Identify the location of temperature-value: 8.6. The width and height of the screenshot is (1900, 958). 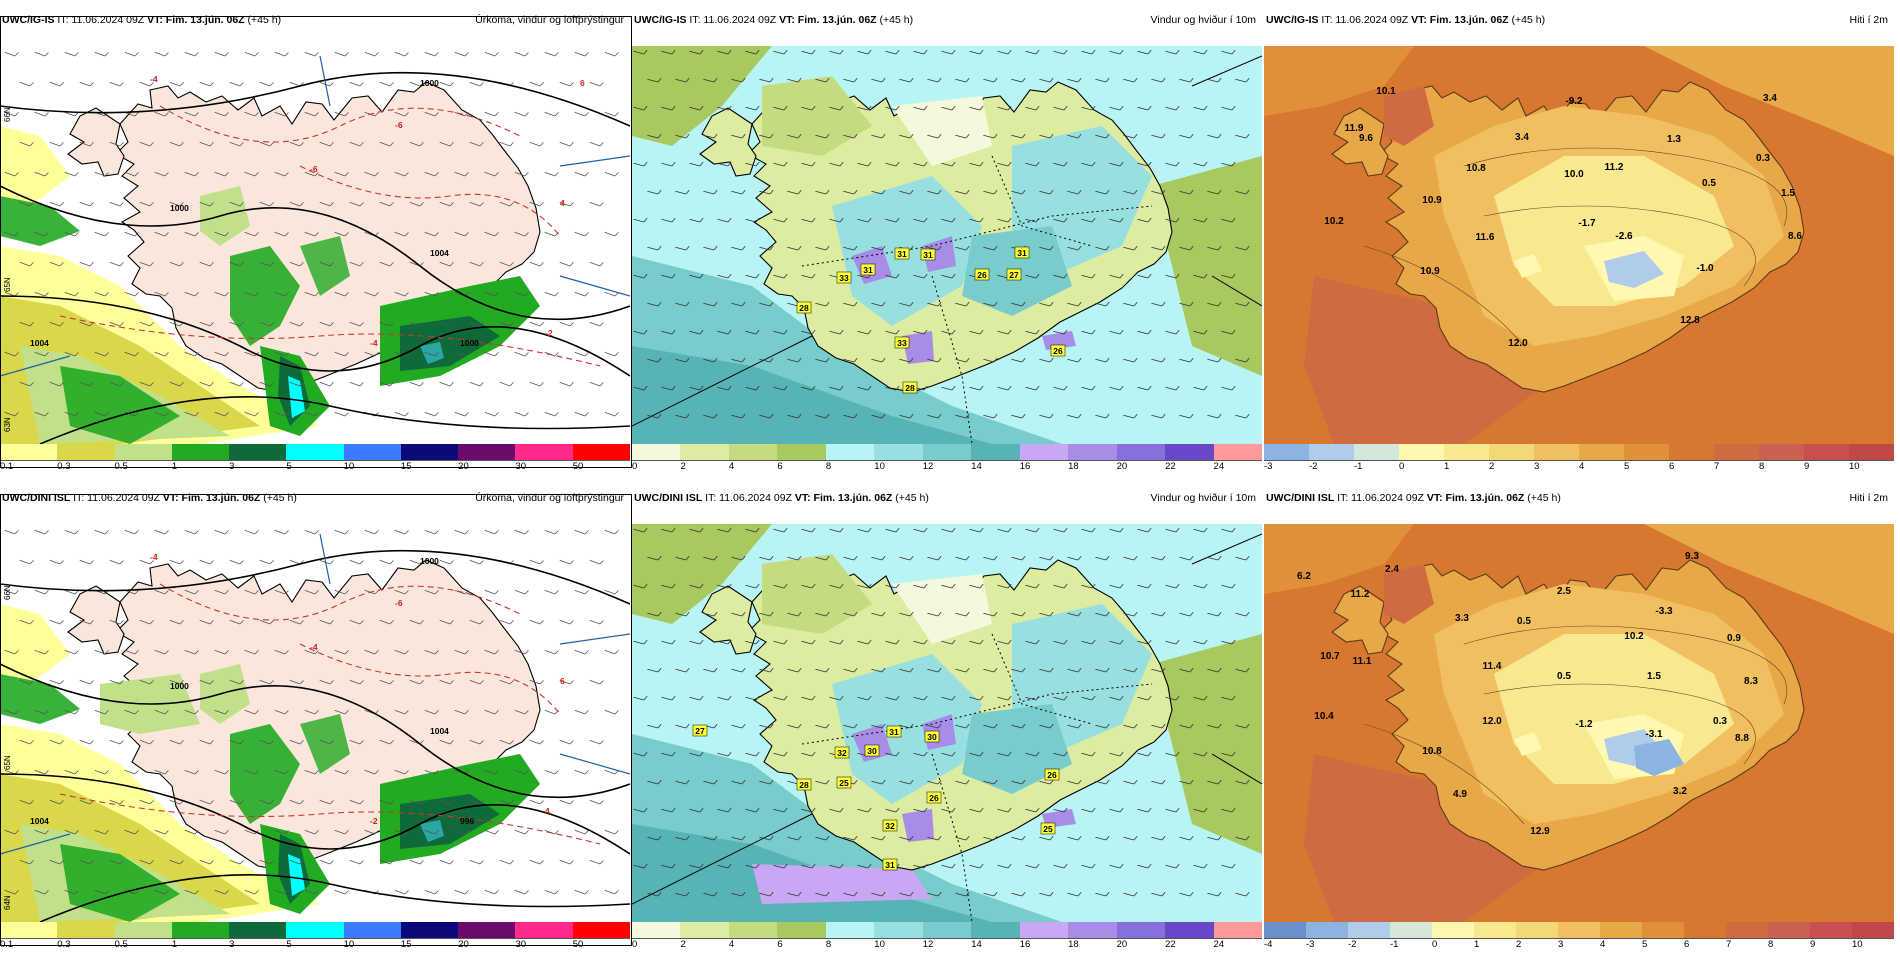
(1795, 236).